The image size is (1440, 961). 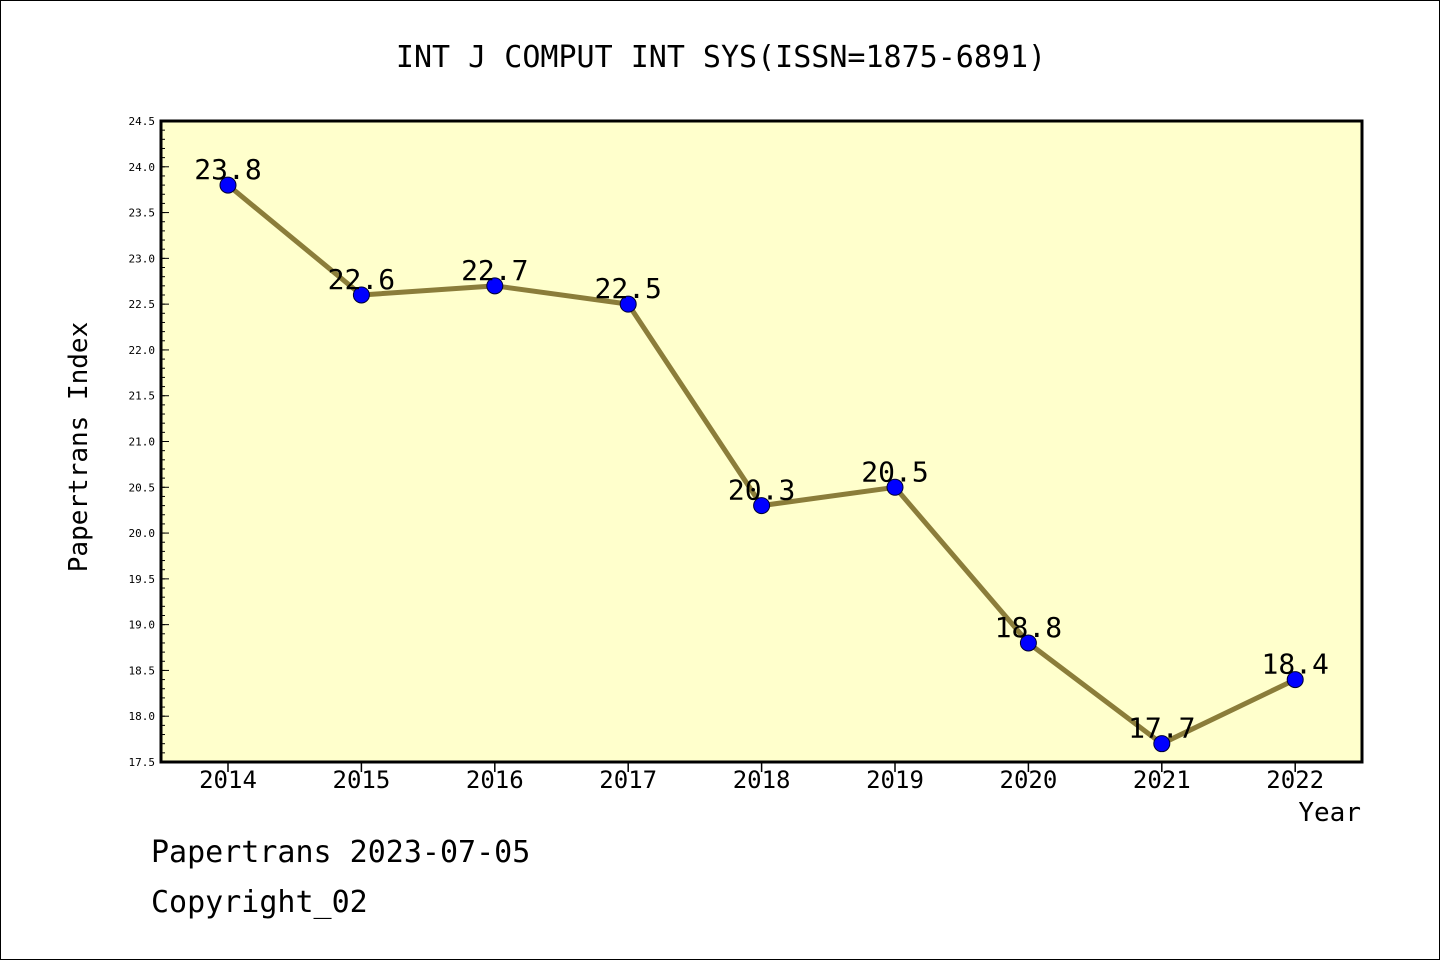 I want to click on data-label: 18.4, so click(x=1294, y=664).